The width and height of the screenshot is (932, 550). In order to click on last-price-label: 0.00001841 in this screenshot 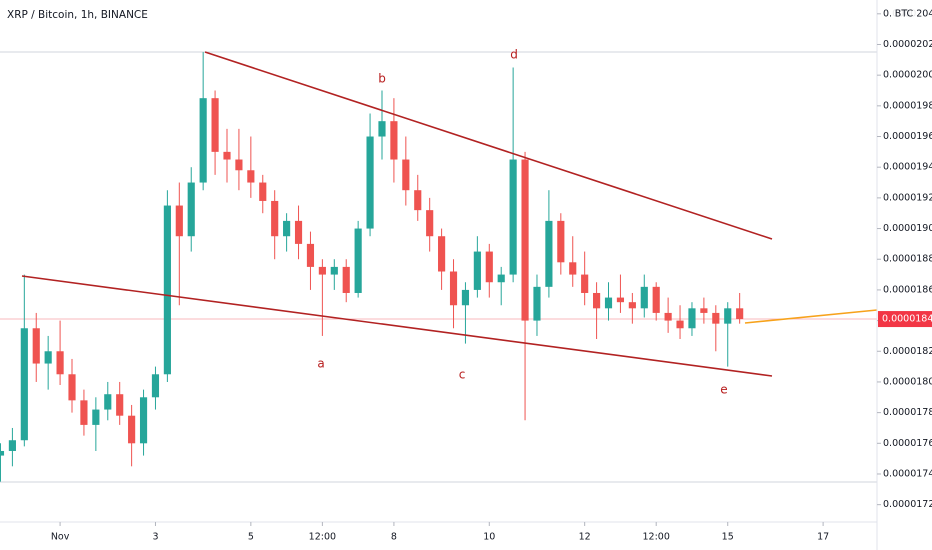, I will do `click(907, 319)`.